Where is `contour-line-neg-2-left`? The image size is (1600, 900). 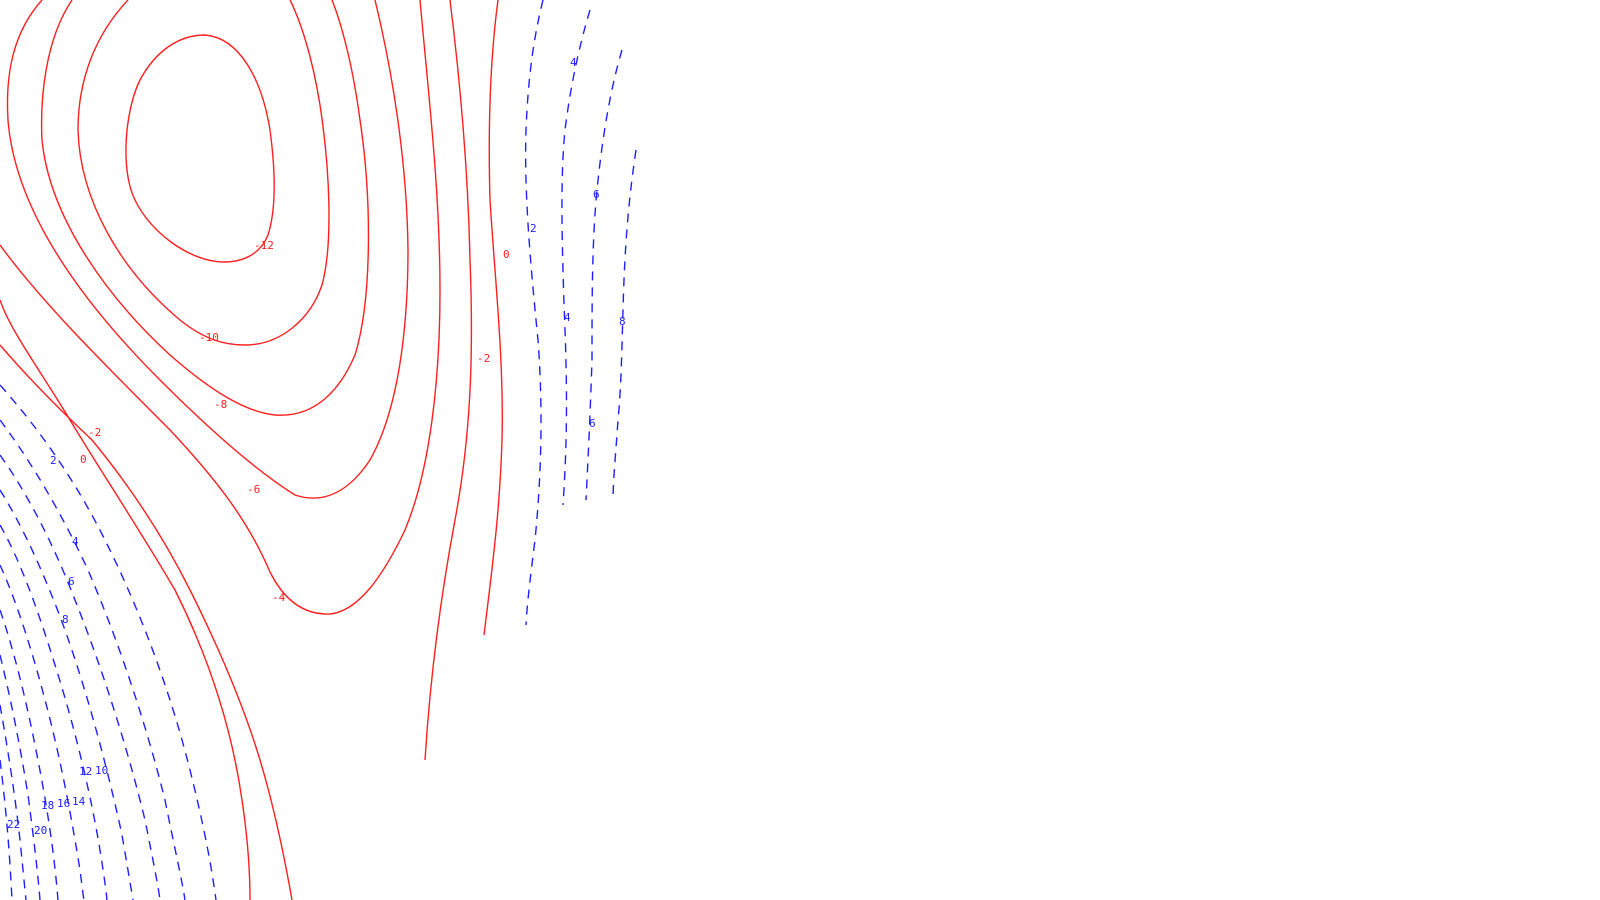
contour-line-neg-2-left is located at coordinates (146, 622).